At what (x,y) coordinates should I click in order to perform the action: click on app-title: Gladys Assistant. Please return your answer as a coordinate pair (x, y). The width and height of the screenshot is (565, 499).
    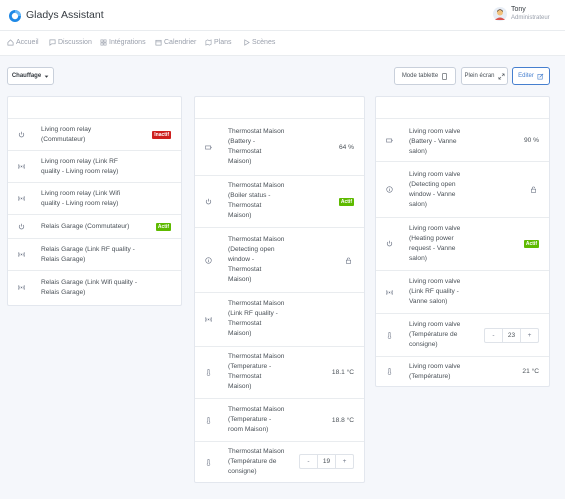
    Looking at the image, I should click on (65, 15).